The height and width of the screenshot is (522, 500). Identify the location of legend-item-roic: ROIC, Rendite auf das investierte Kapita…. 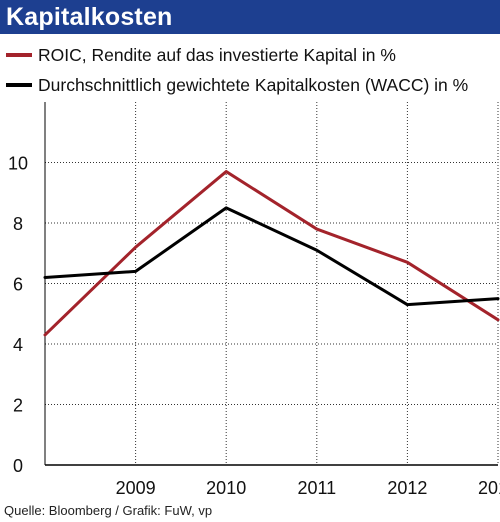
(237, 55).